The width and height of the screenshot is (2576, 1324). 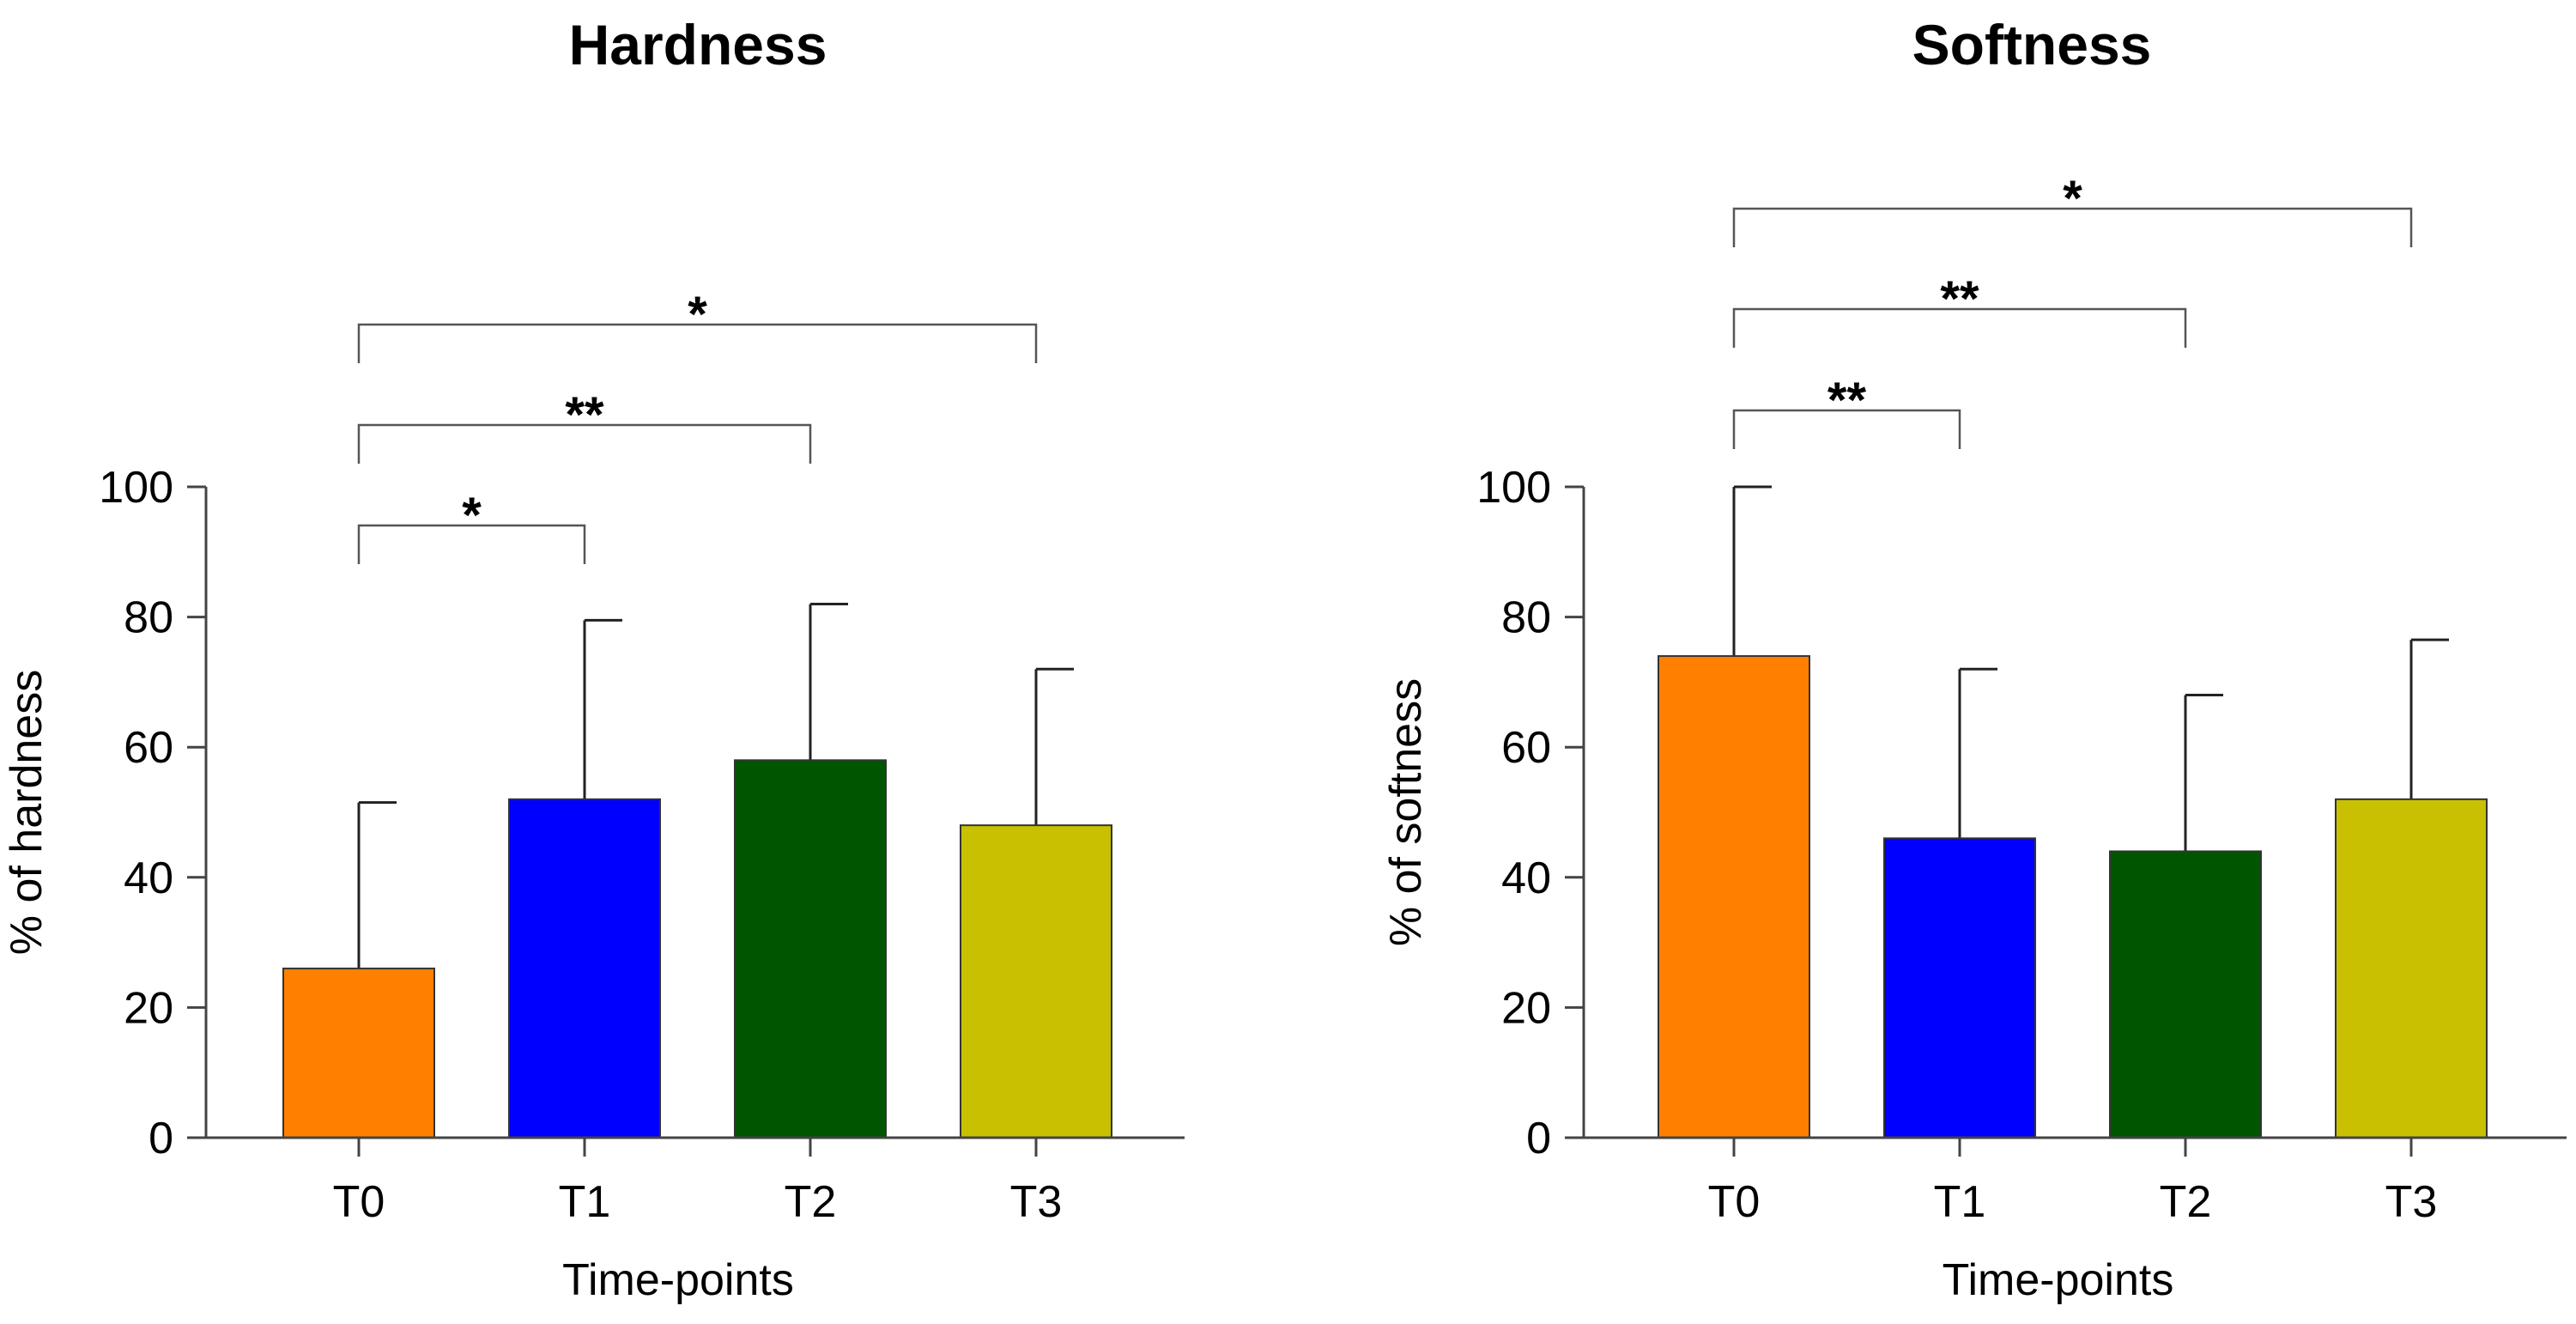 What do you see at coordinates (1406, 812) in the screenshot?
I see `y-axis-label: % of softness` at bounding box center [1406, 812].